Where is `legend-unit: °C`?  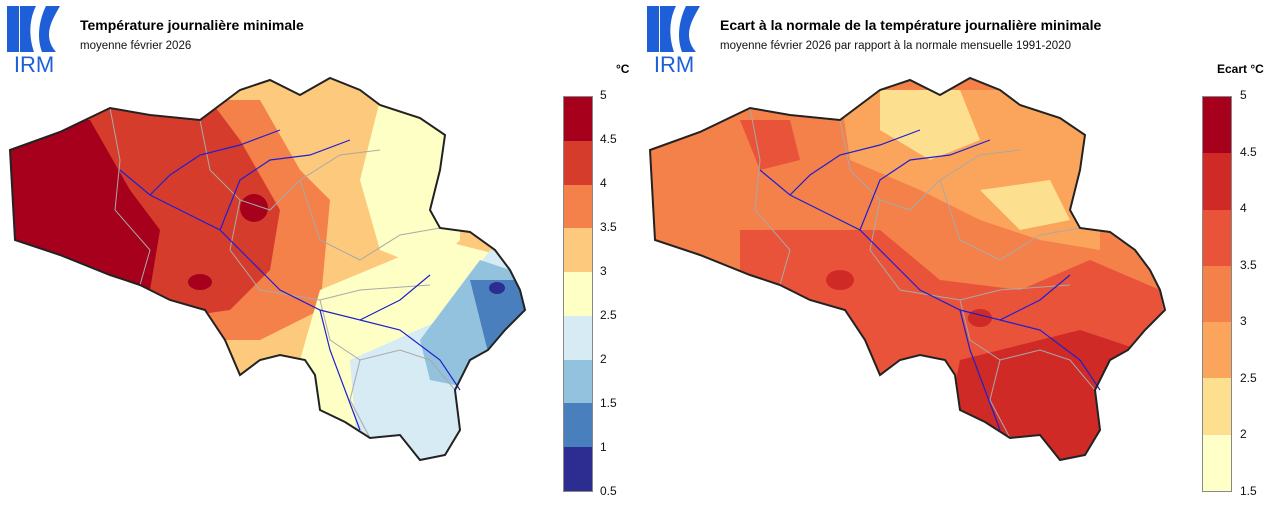
legend-unit: °C is located at coordinates (623, 69).